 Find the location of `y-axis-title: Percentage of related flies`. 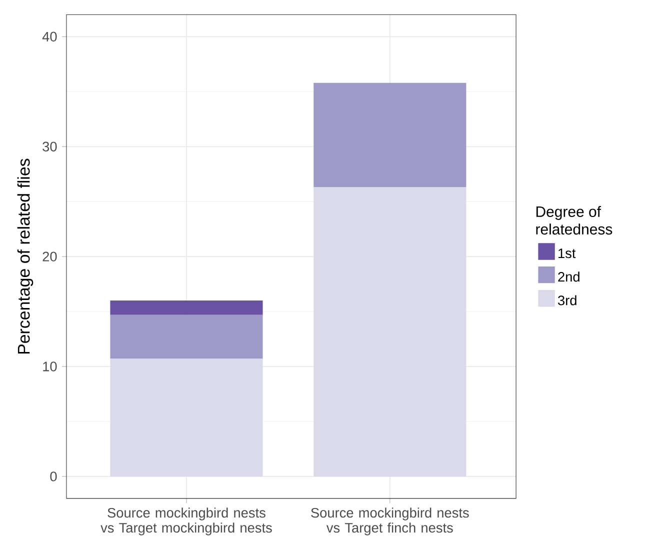

y-axis-title: Percentage of related flies is located at coordinates (25, 256).